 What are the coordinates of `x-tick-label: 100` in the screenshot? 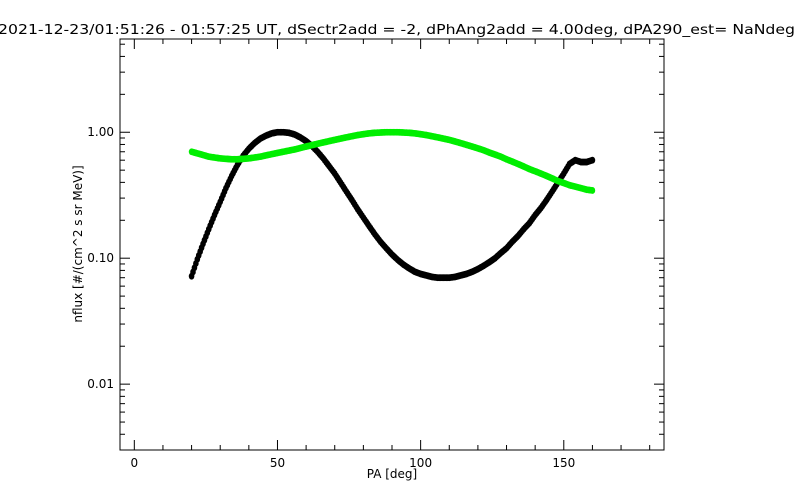 It's located at (420, 463).